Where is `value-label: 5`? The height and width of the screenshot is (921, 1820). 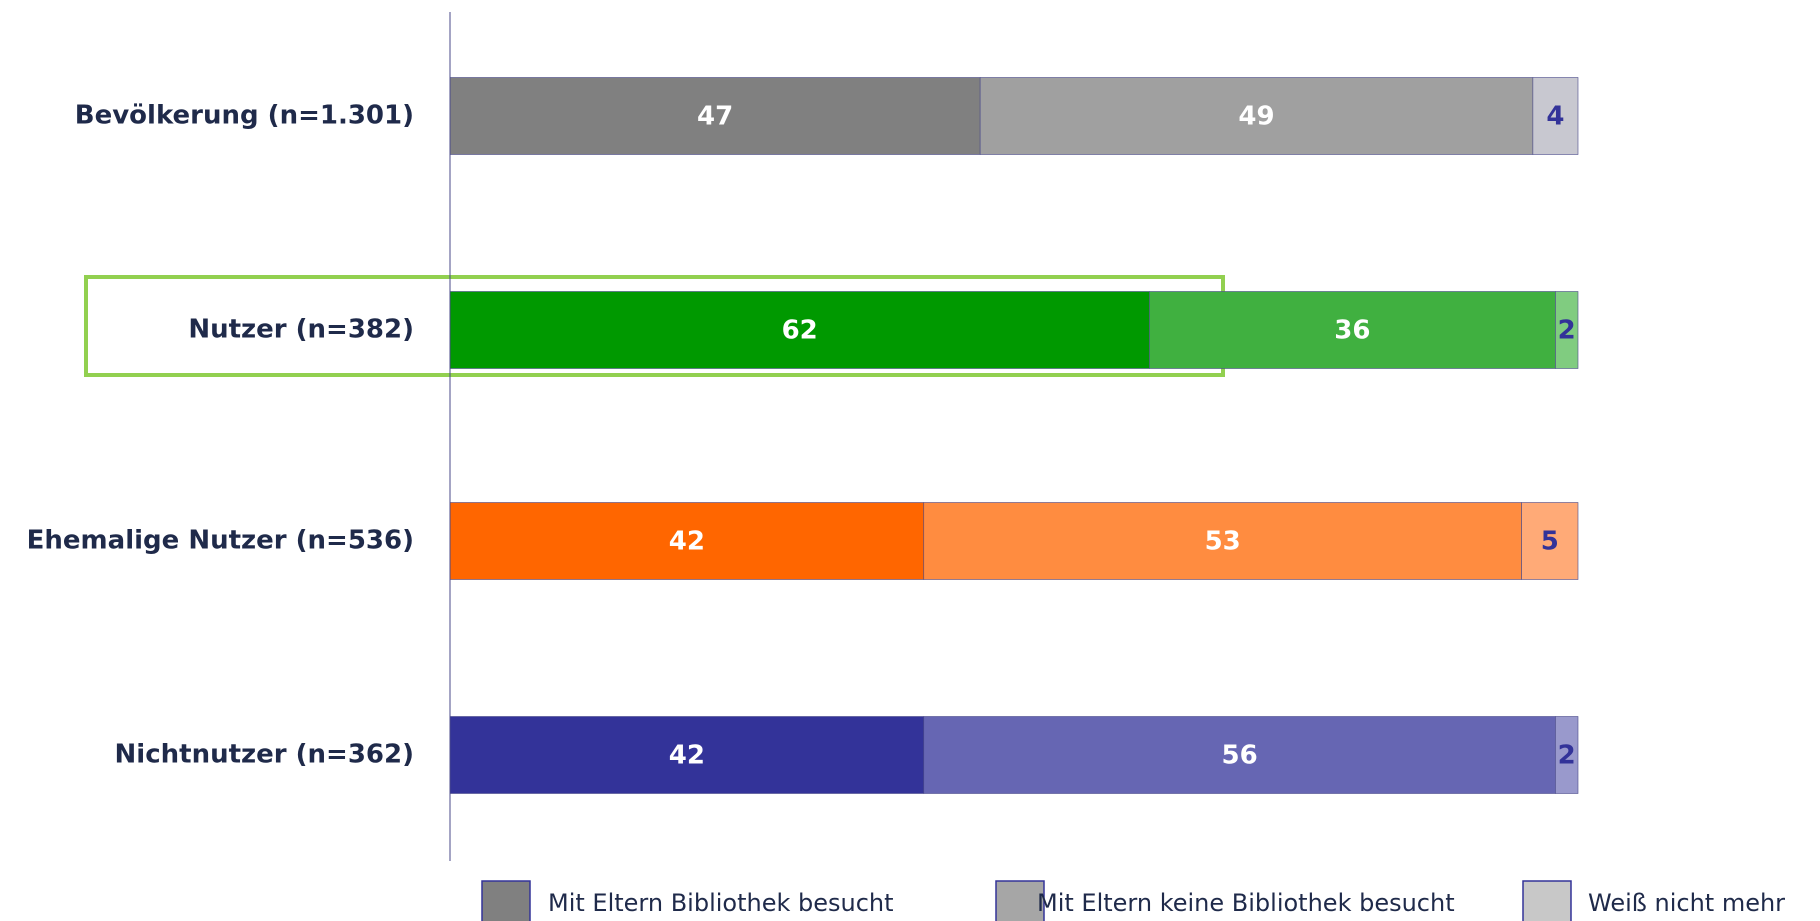
value-label: 5 is located at coordinates (1550, 542).